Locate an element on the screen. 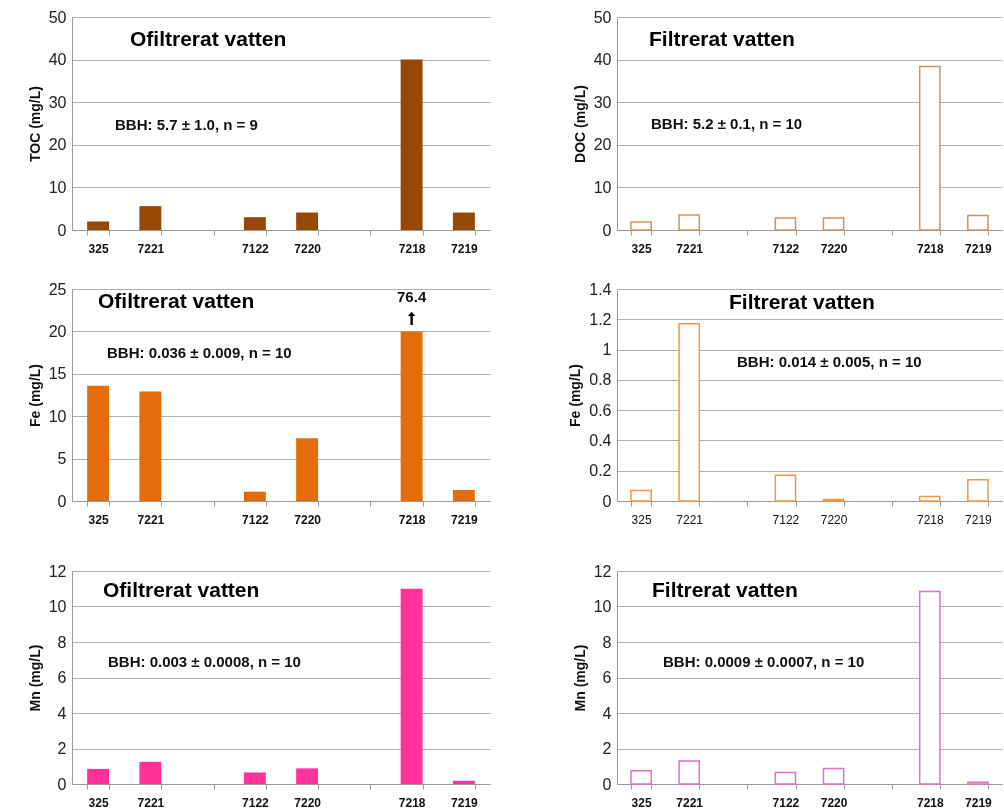  y-tick-label: 25 is located at coordinates (57, 289).